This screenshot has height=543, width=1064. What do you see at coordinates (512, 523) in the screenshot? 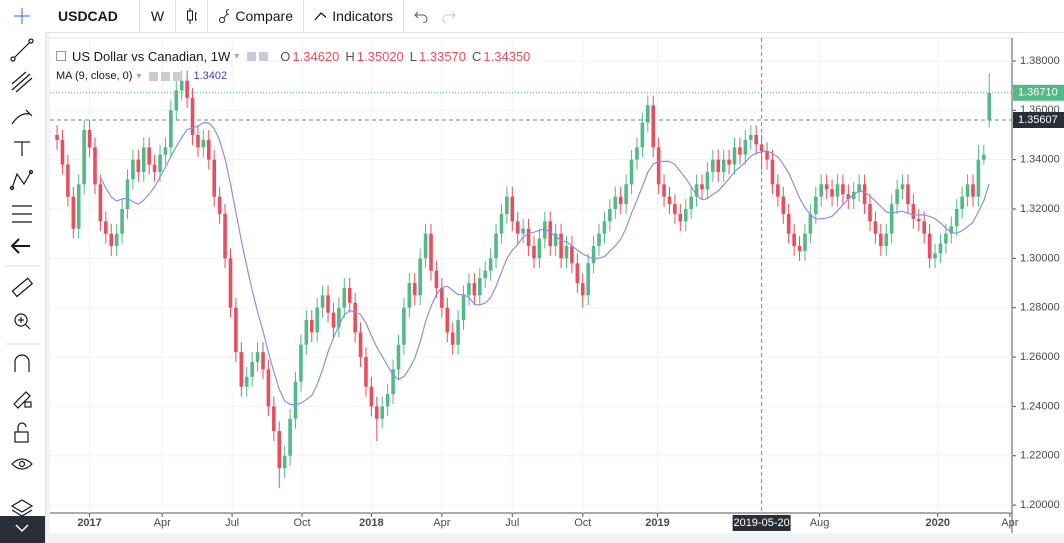
I see `x-tick-label: Jul` at bounding box center [512, 523].